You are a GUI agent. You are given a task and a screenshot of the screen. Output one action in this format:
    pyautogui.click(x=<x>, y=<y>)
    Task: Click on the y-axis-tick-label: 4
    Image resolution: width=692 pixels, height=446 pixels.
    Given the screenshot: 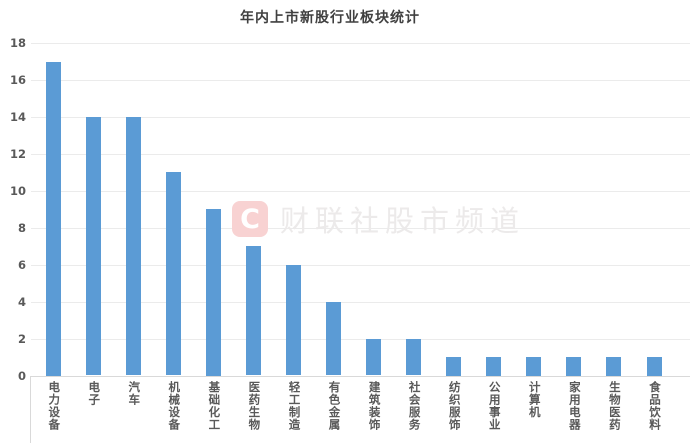 What is the action you would take?
    pyautogui.click(x=21, y=301)
    